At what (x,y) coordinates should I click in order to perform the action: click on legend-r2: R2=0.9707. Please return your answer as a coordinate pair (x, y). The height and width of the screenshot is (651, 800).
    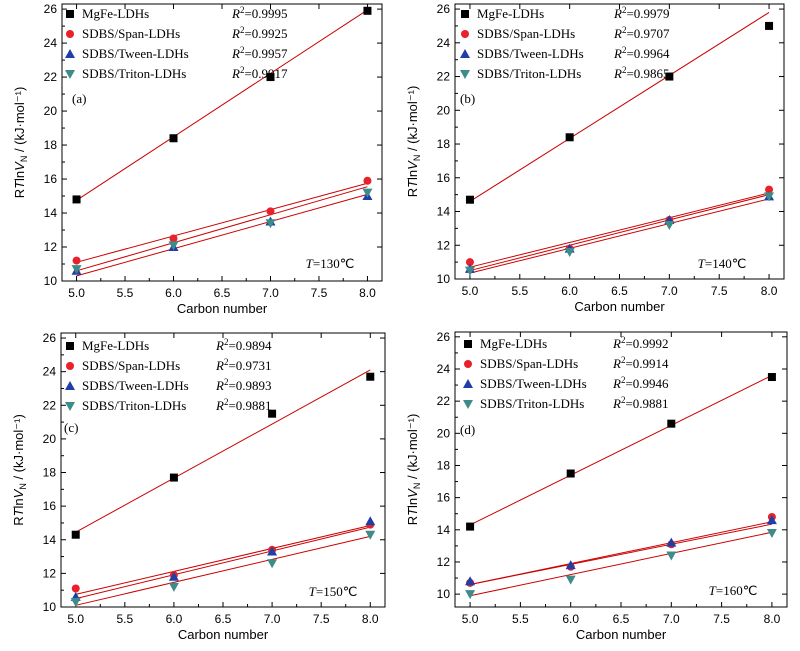
    Looking at the image, I should click on (641, 33).